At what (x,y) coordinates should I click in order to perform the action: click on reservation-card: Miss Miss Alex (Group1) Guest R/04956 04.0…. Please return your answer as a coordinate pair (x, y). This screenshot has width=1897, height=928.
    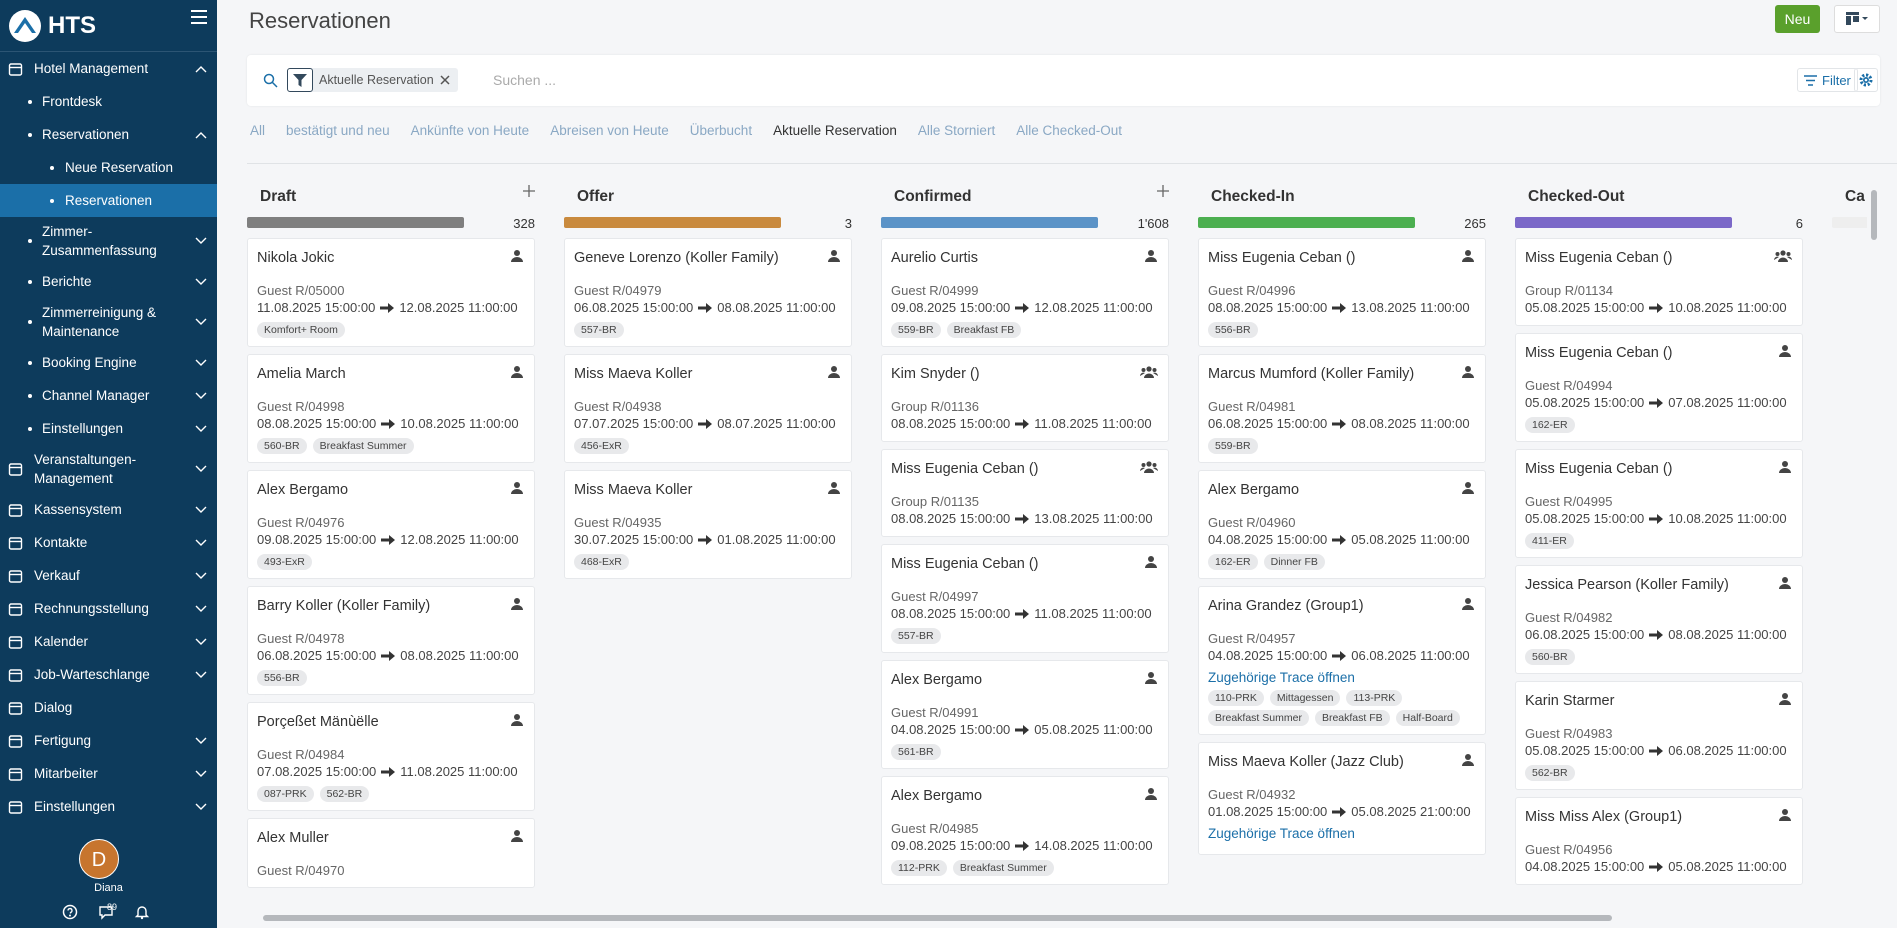
    Looking at the image, I should click on (1659, 841).